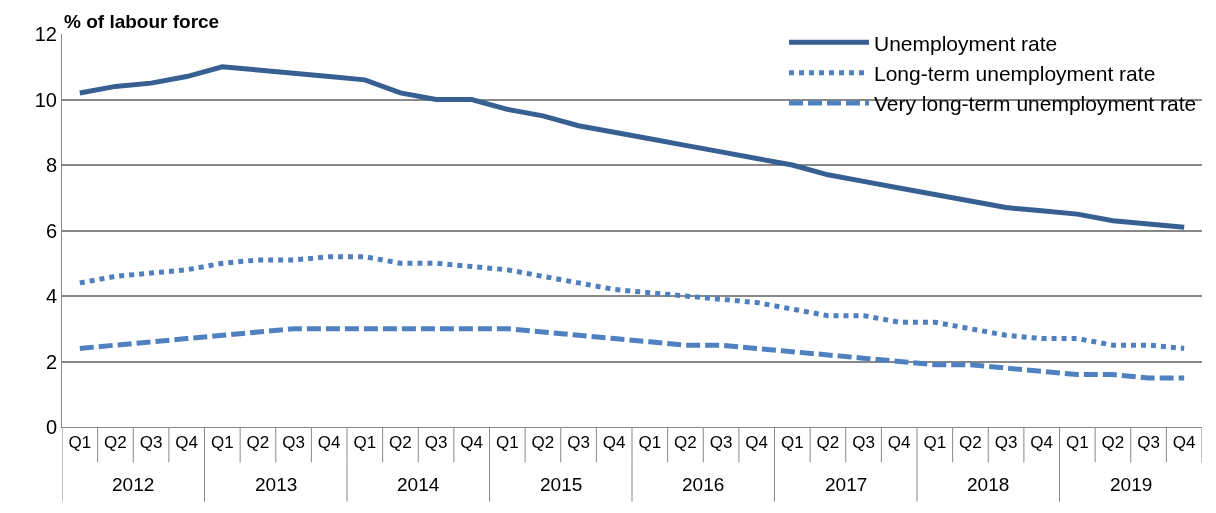  What do you see at coordinates (1035, 104) in the screenshot?
I see `legend-label: Very long-term unemployment rate` at bounding box center [1035, 104].